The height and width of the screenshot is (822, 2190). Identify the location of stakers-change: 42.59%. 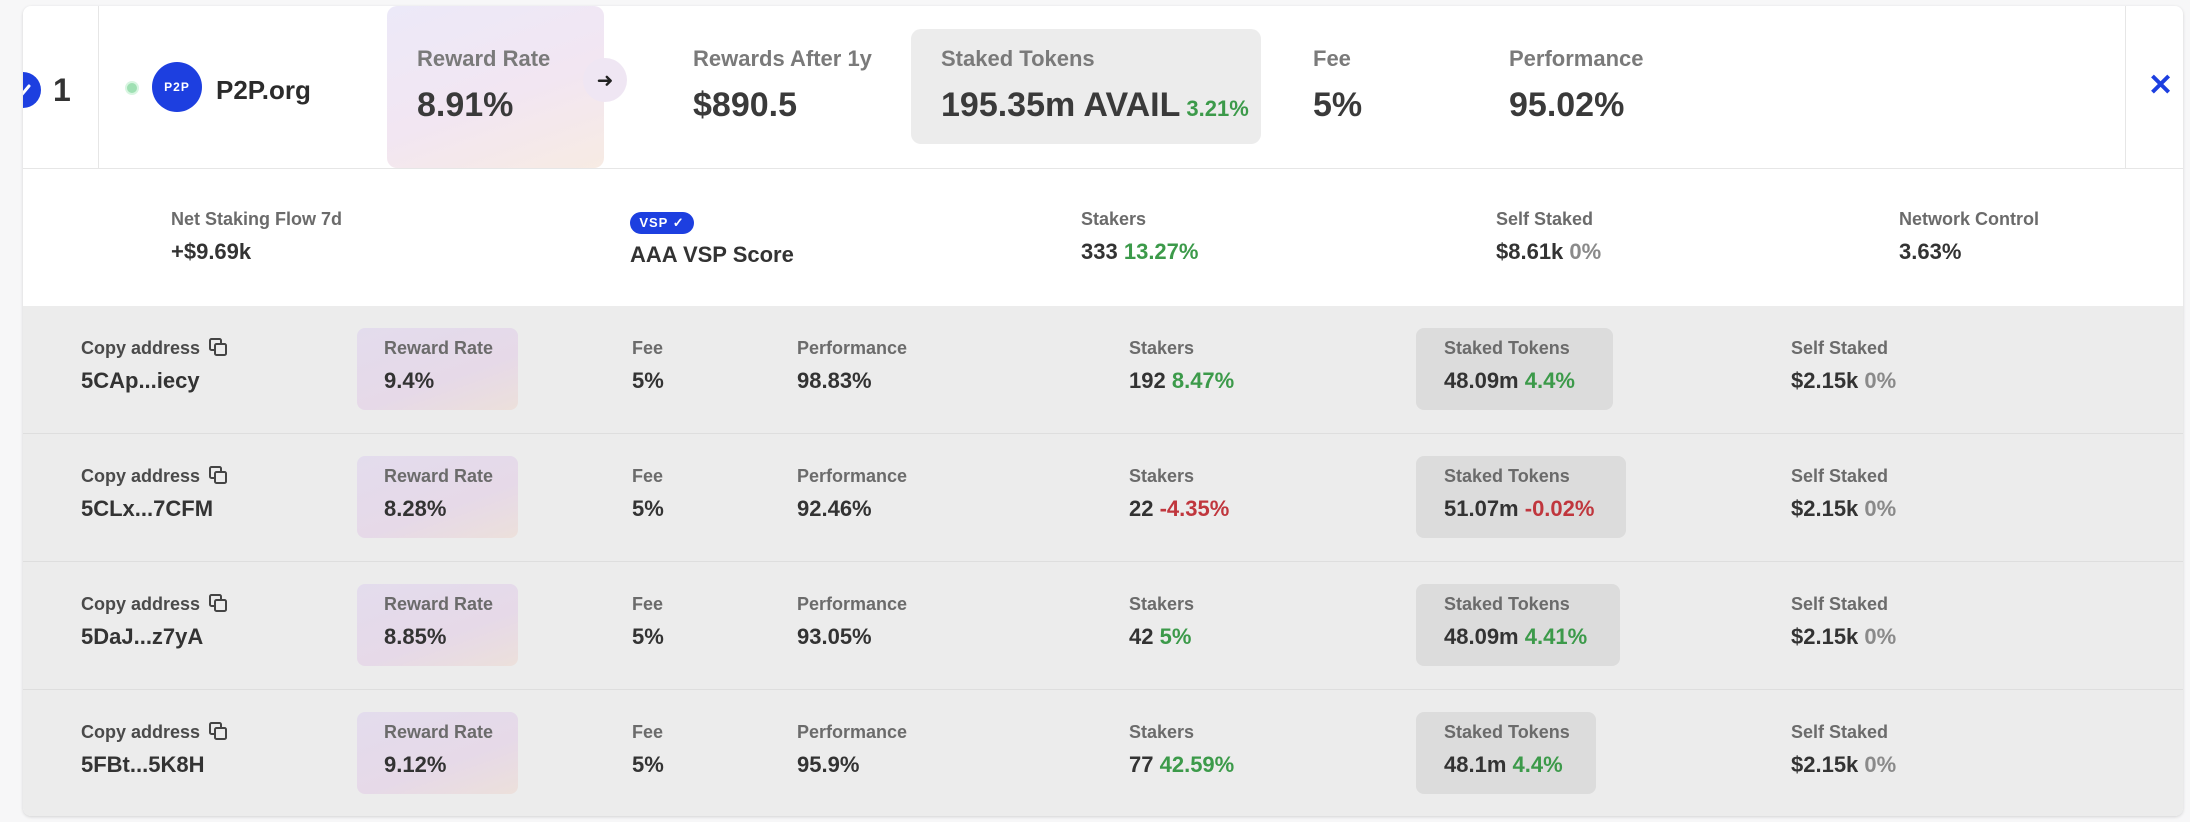
(1197, 764).